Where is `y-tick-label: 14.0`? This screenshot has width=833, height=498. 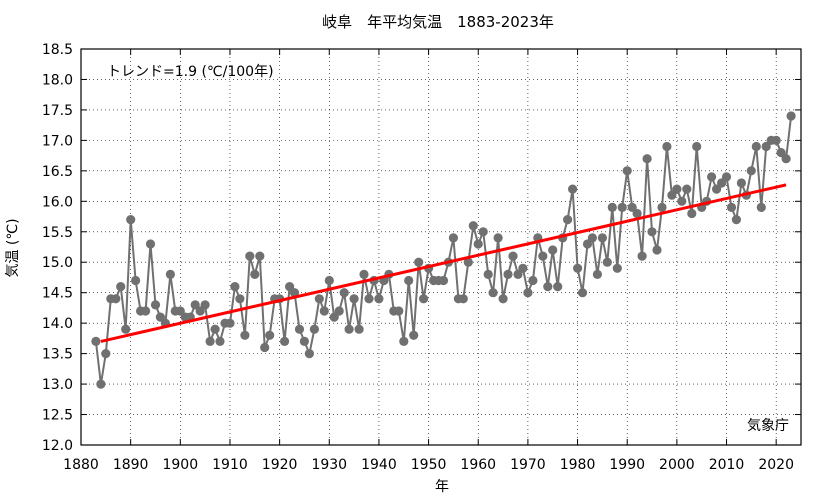
y-tick-label: 14.0 is located at coordinates (57, 324).